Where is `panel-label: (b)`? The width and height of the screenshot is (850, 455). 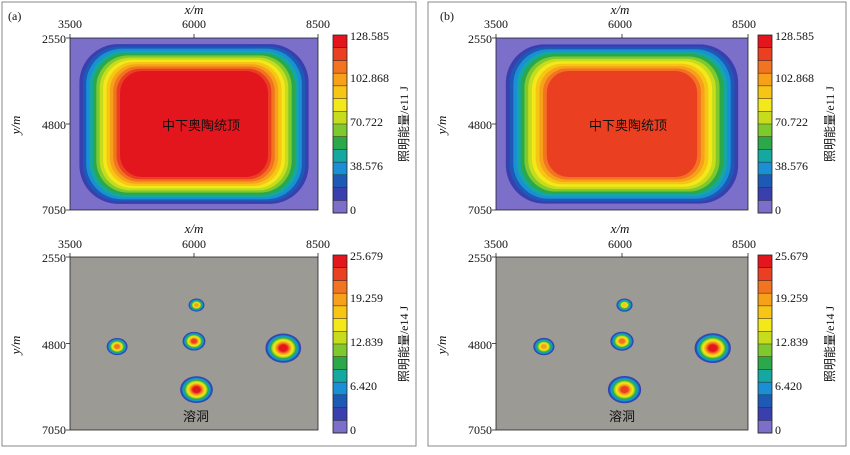
panel-label: (b) is located at coordinates (447, 16).